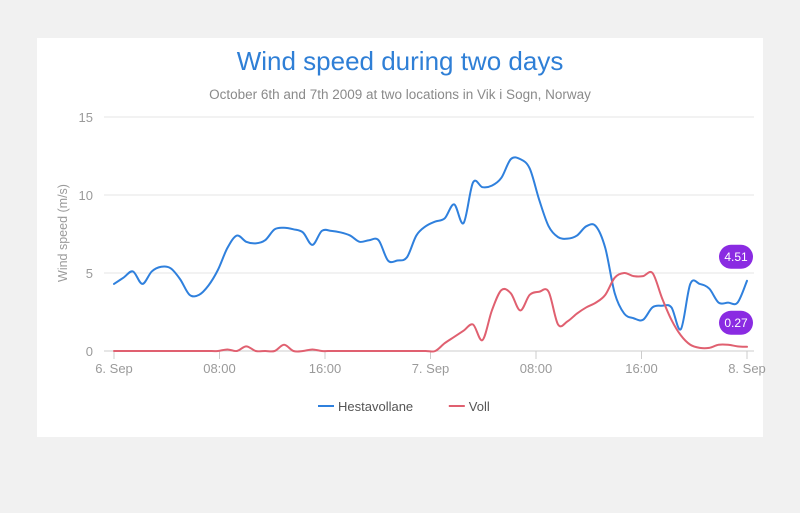 The width and height of the screenshot is (800, 513). I want to click on y-tick-label: 15, so click(86, 117).